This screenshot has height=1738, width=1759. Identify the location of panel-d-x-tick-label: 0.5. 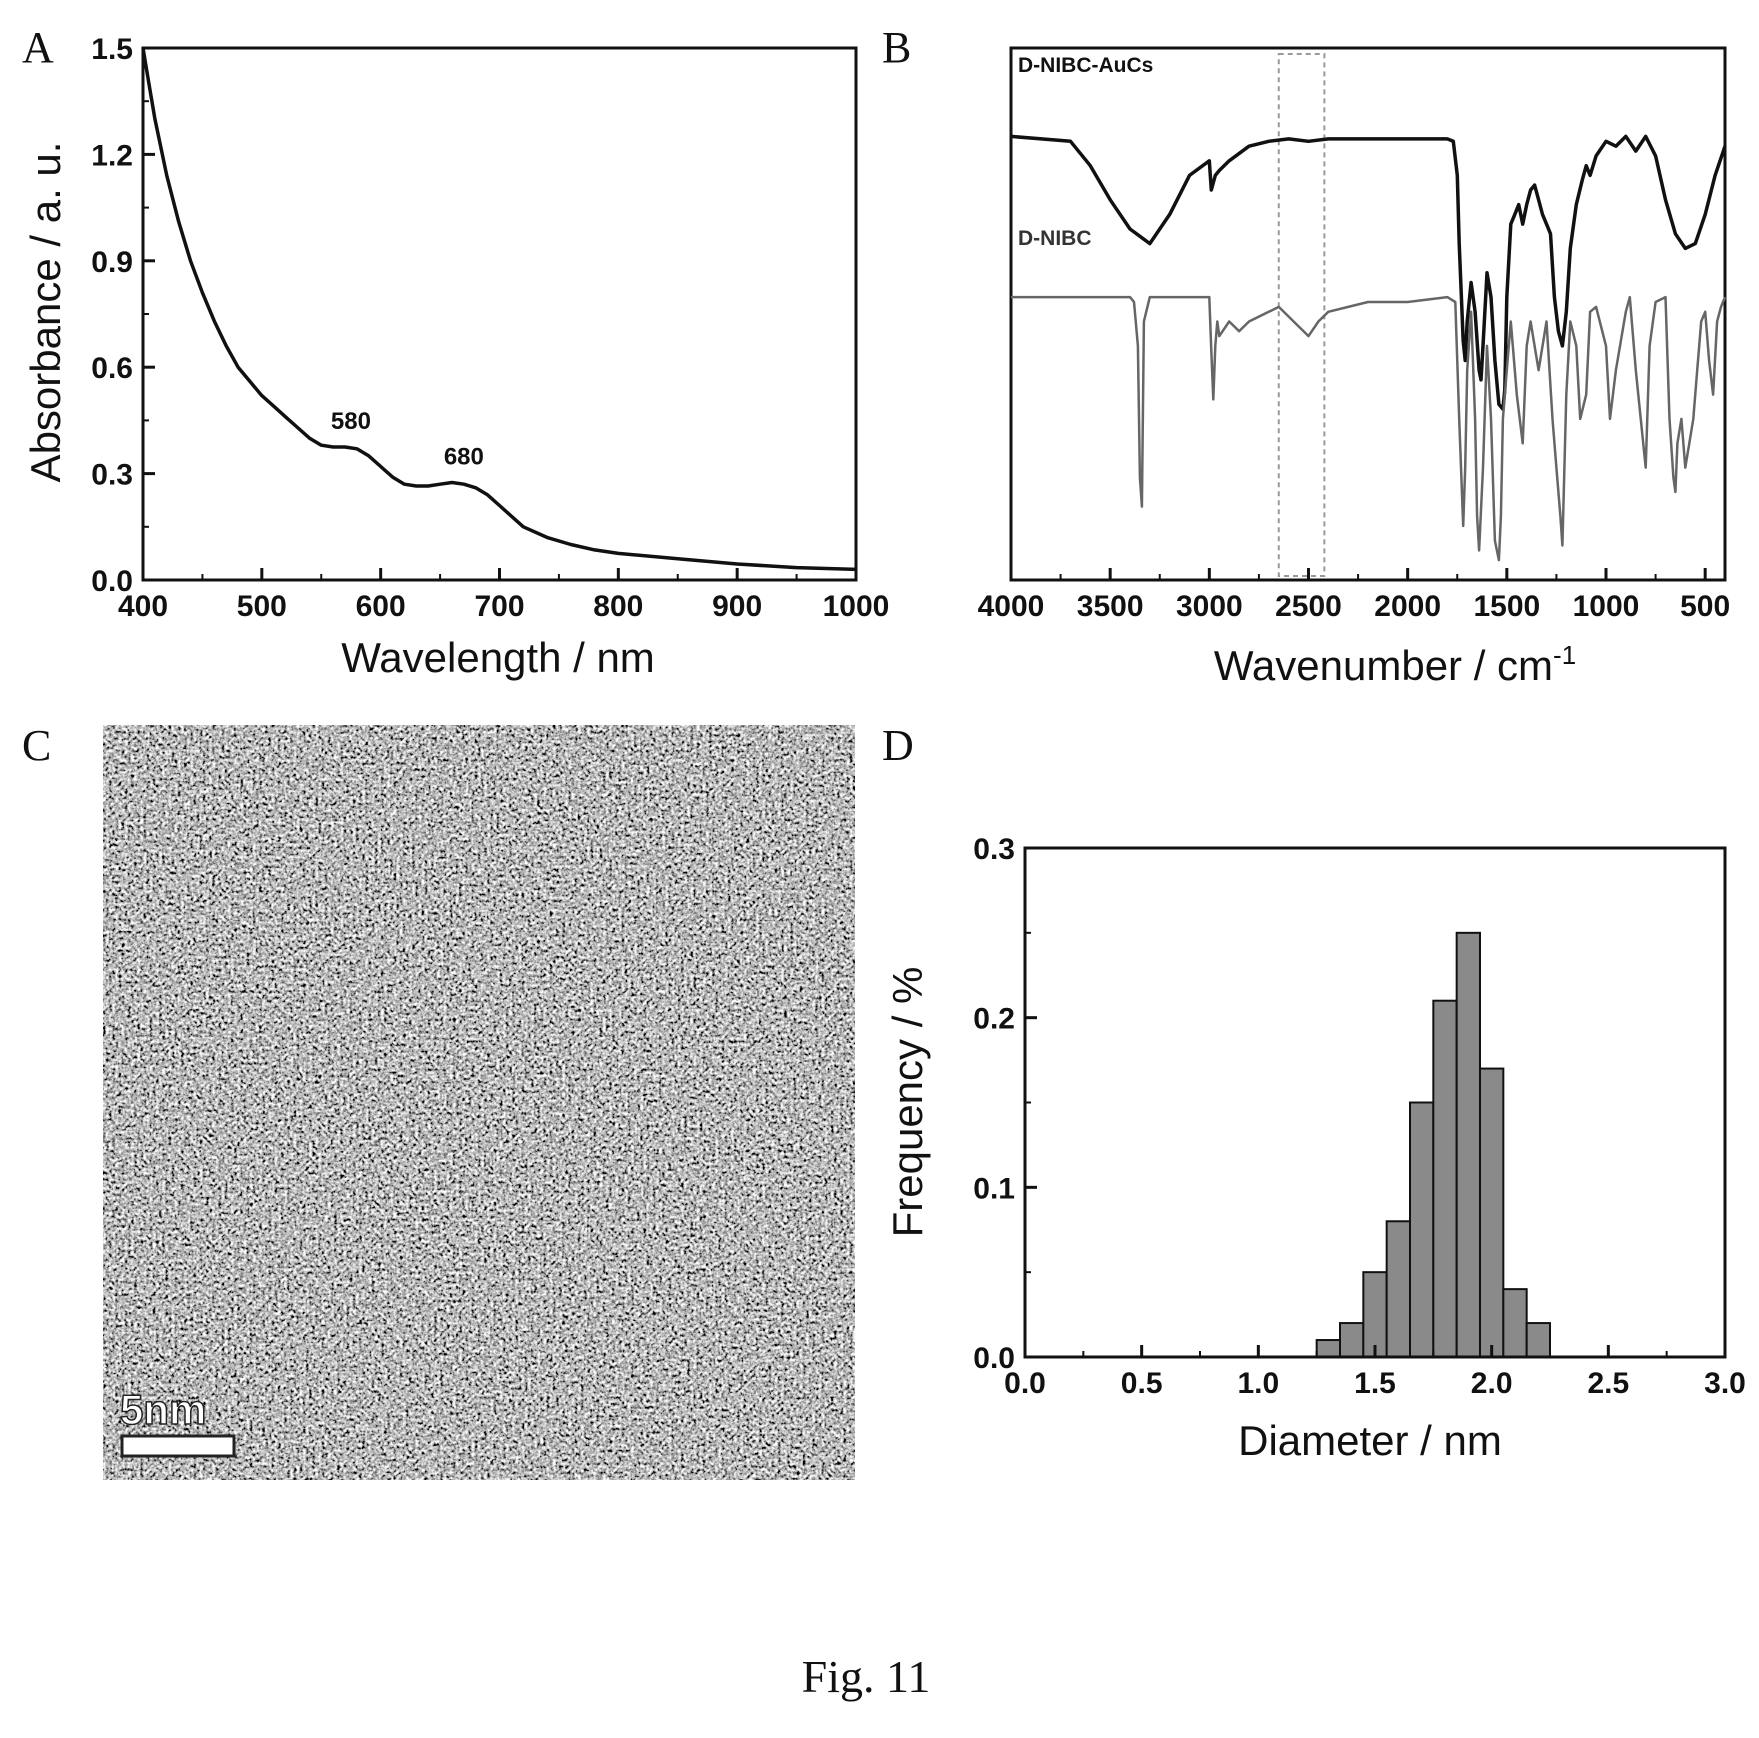
(1142, 1383).